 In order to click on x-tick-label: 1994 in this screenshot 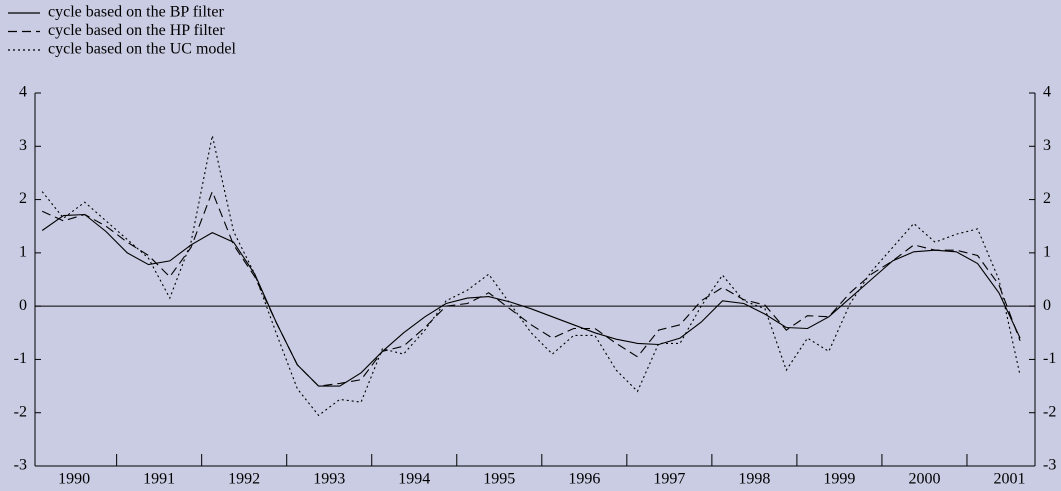, I will do `click(414, 479)`.